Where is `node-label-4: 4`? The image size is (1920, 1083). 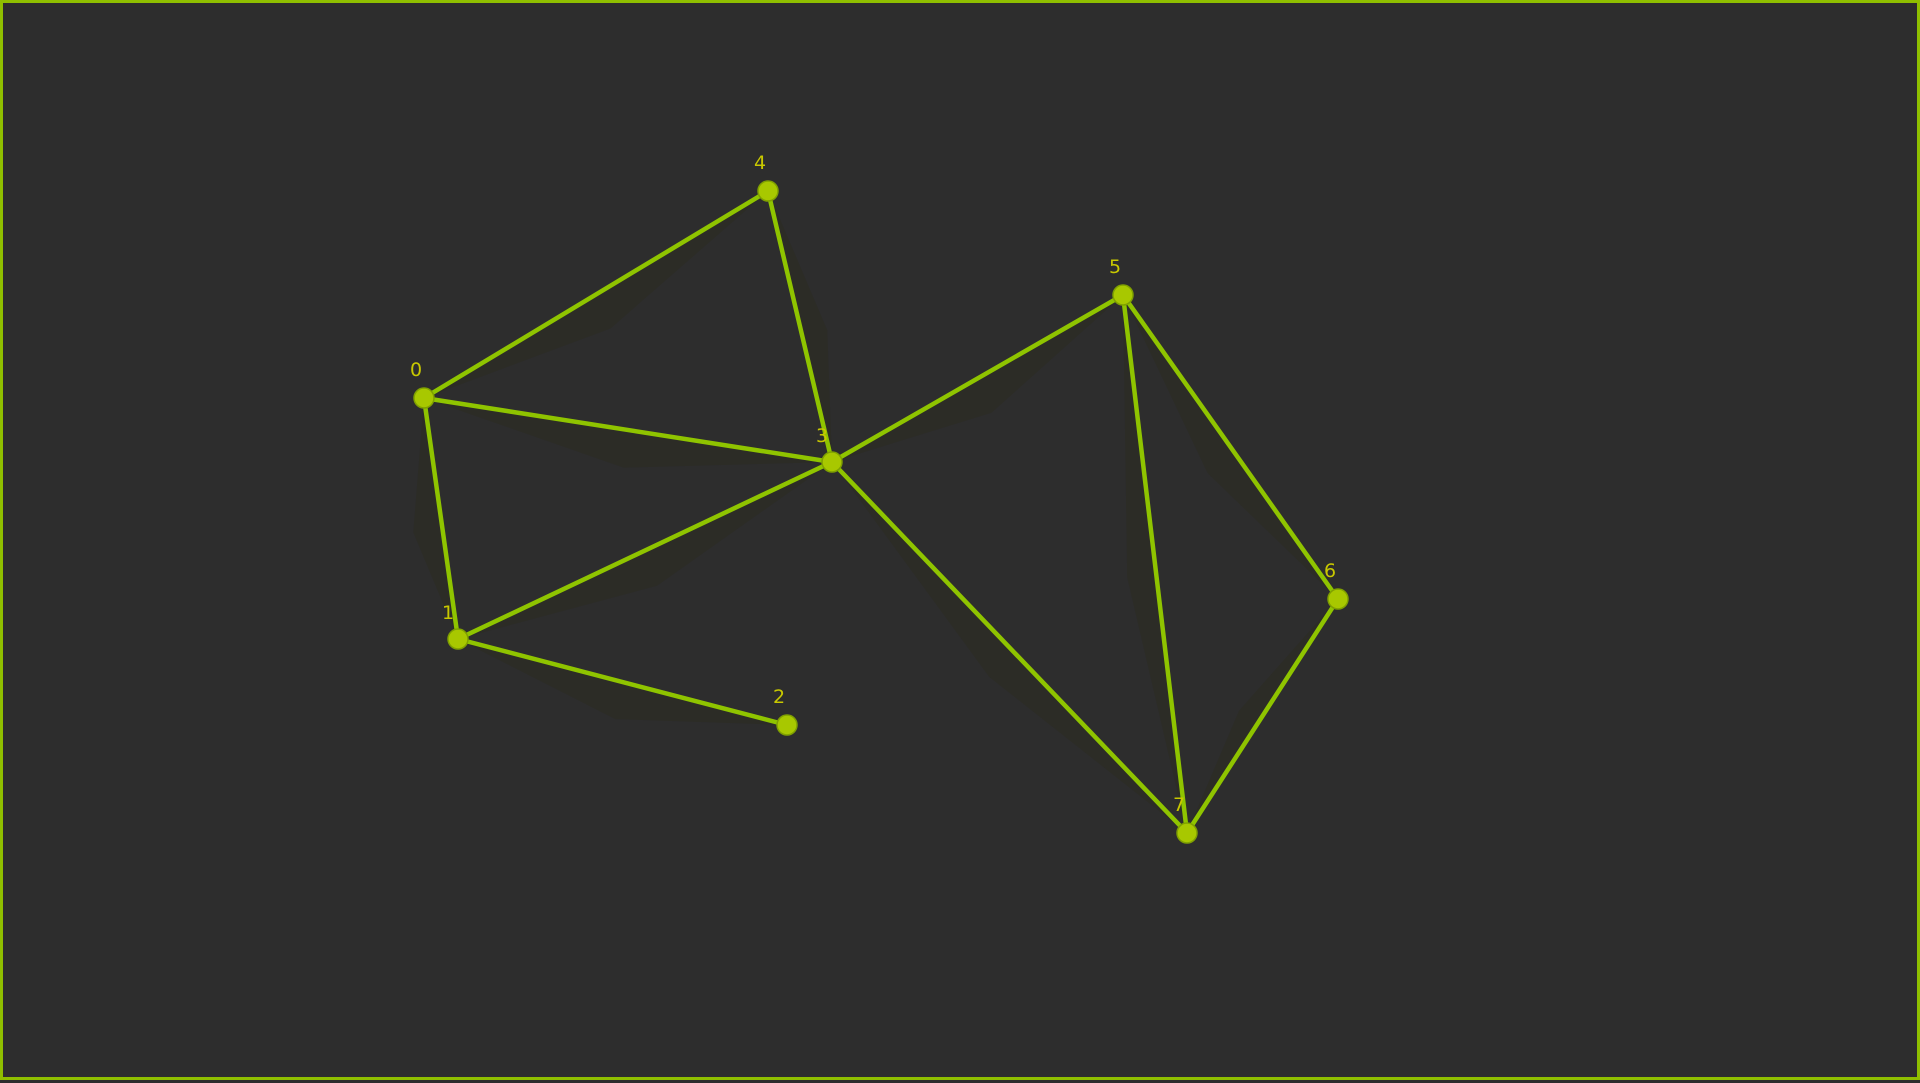
node-label-4: 4 is located at coordinates (760, 163).